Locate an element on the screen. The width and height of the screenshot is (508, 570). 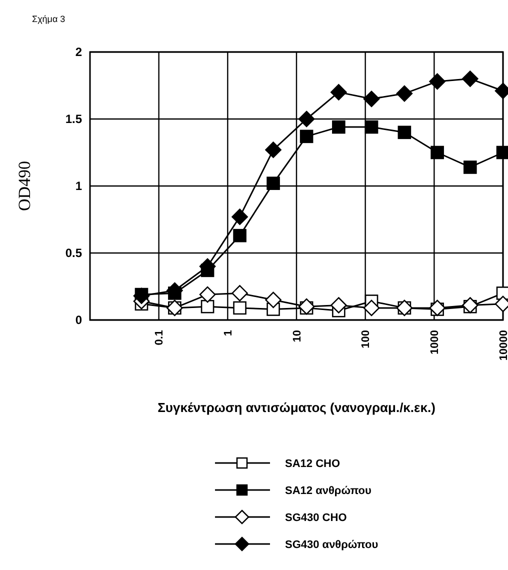
y-tick-label: 2 is located at coordinates (78, 52).